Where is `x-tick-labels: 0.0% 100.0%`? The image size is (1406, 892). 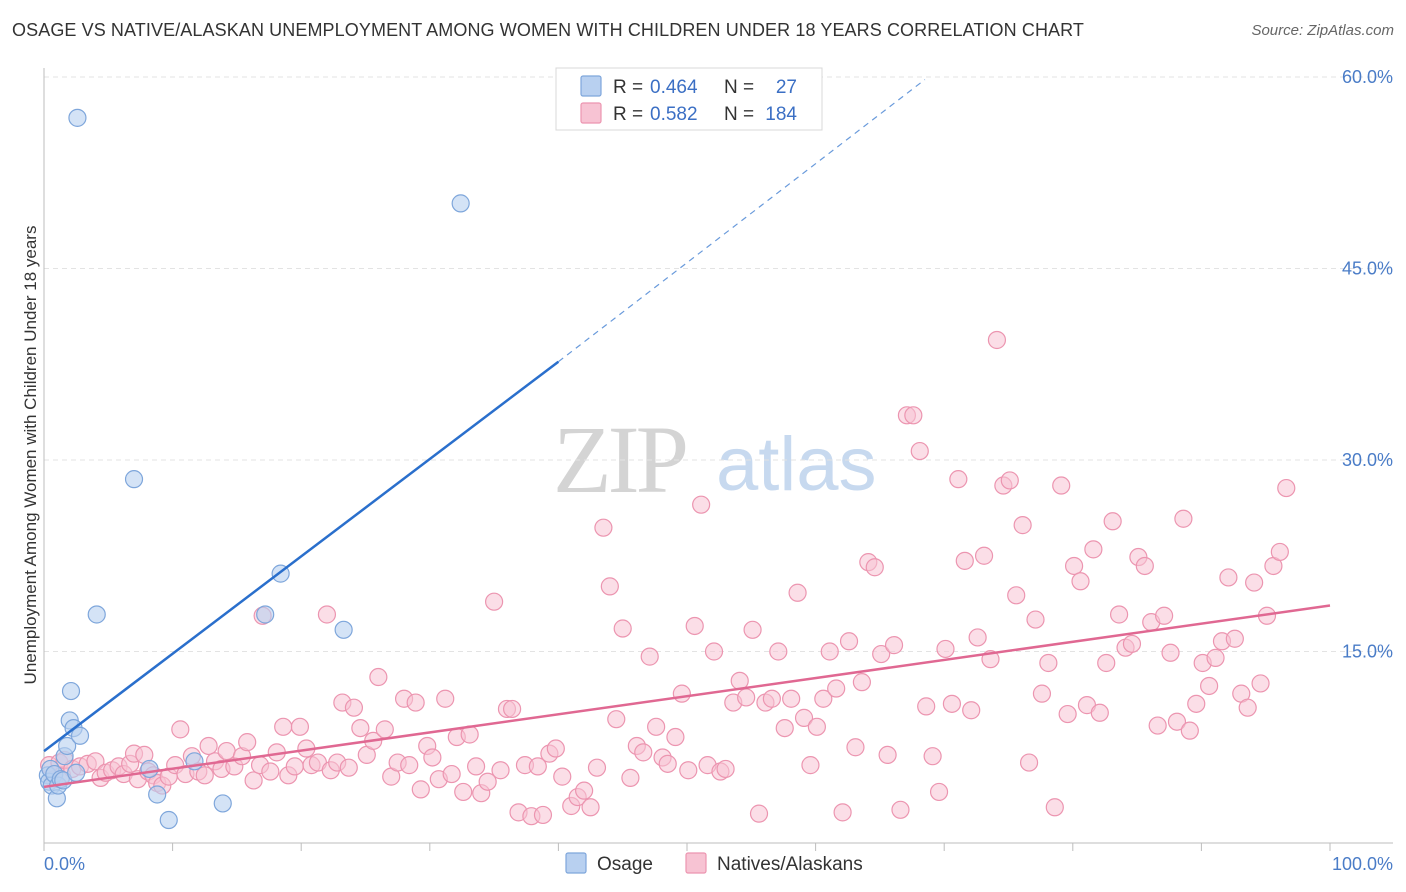 x-tick-labels: 0.0% 100.0% is located at coordinates (718, 864).